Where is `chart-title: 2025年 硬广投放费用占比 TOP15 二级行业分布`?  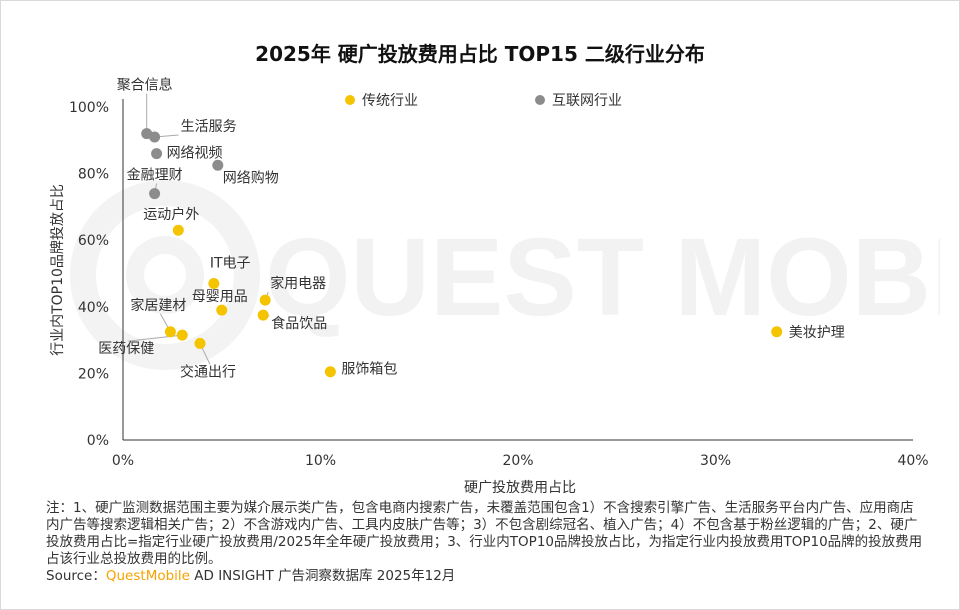 chart-title: 2025年 硬广投放费用占比 TOP15 二级行业分布 is located at coordinates (480, 54).